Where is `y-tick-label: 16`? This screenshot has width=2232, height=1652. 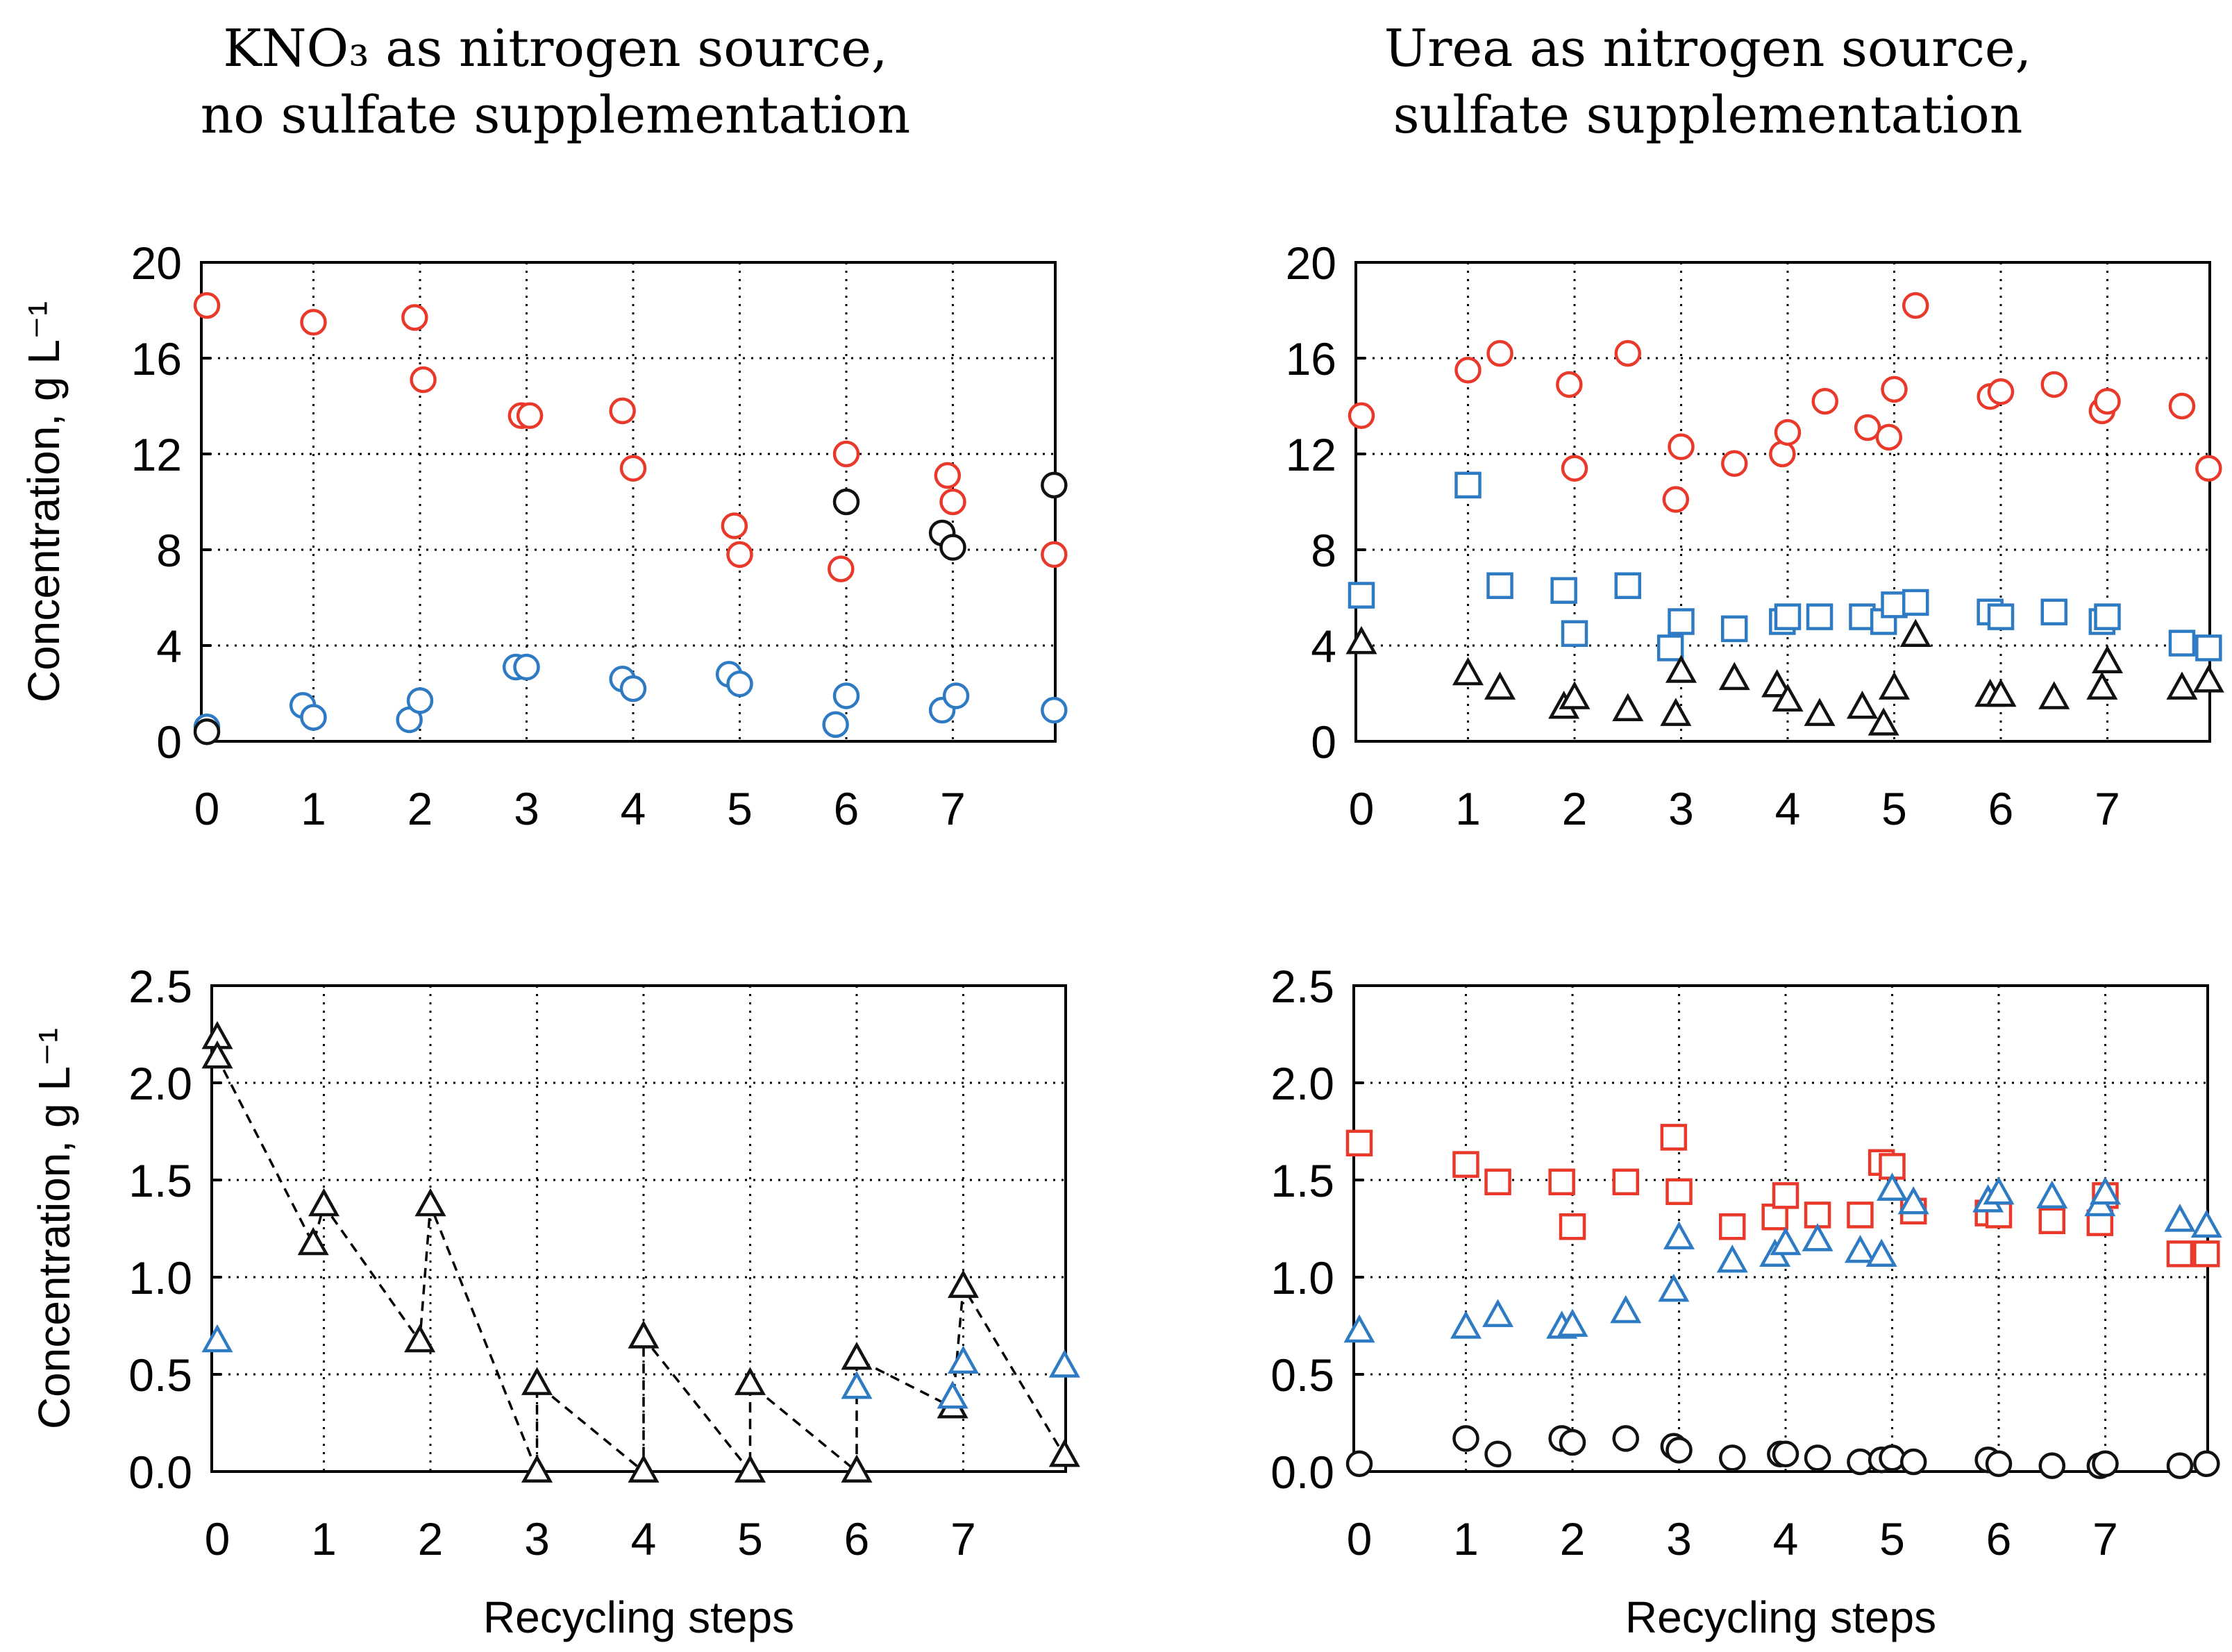
y-tick-label: 16 is located at coordinates (1311, 359).